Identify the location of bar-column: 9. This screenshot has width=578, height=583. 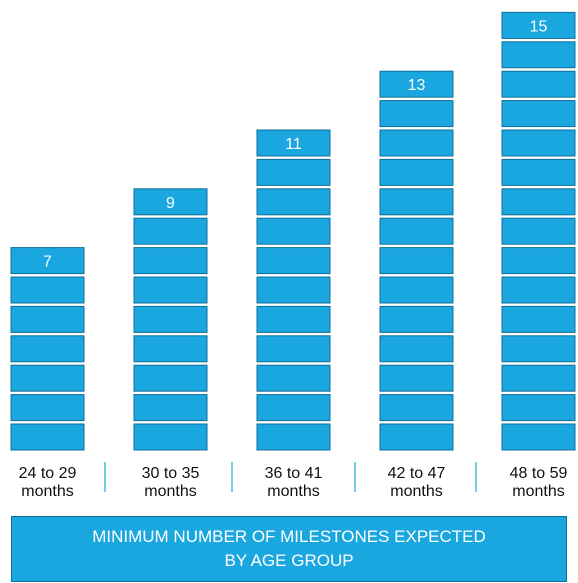
(170, 319).